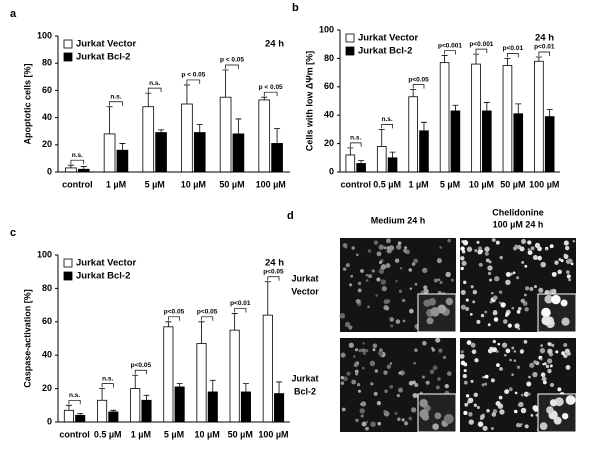  I want to click on x-tick-label: 5 µM, so click(450, 184).